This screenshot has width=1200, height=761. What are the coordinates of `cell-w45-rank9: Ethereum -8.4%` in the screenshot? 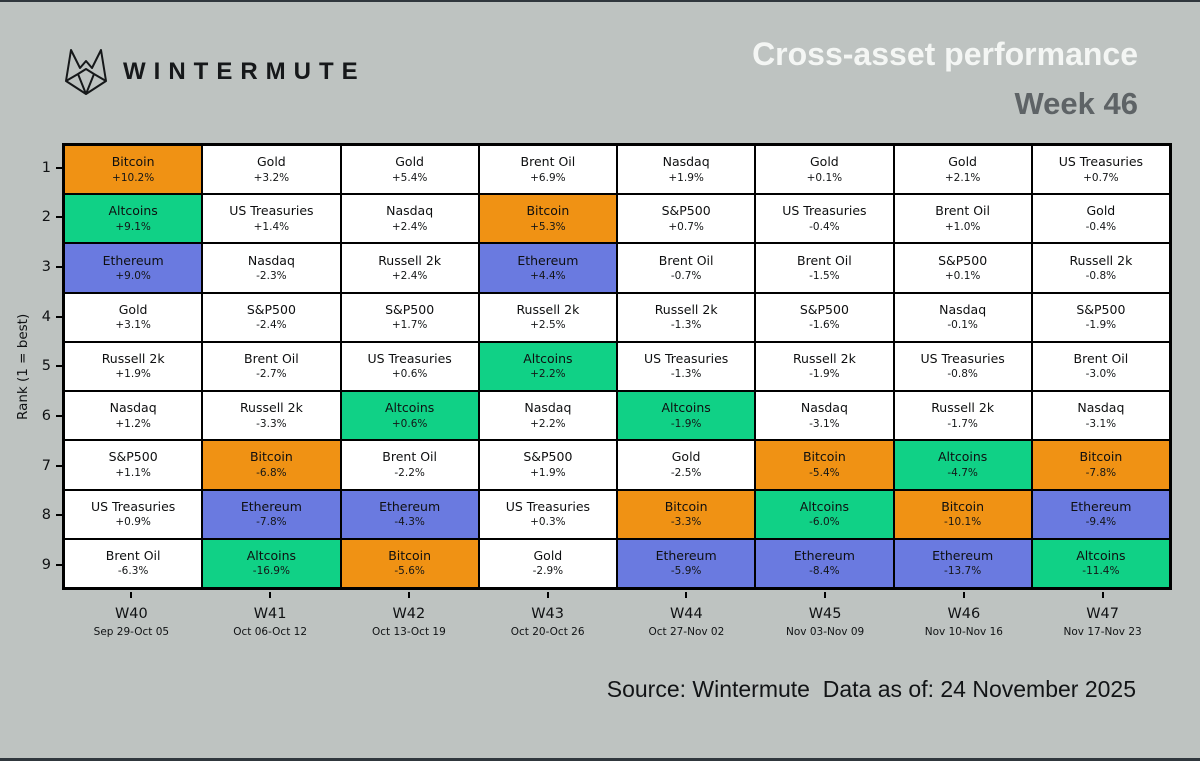 It's located at (824, 563).